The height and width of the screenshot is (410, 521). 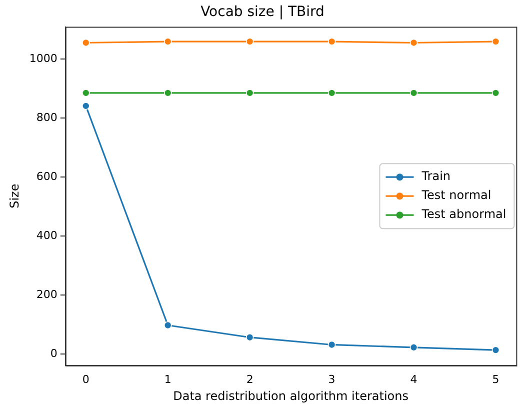 I want to click on legend-label: Test normal, so click(x=456, y=195).